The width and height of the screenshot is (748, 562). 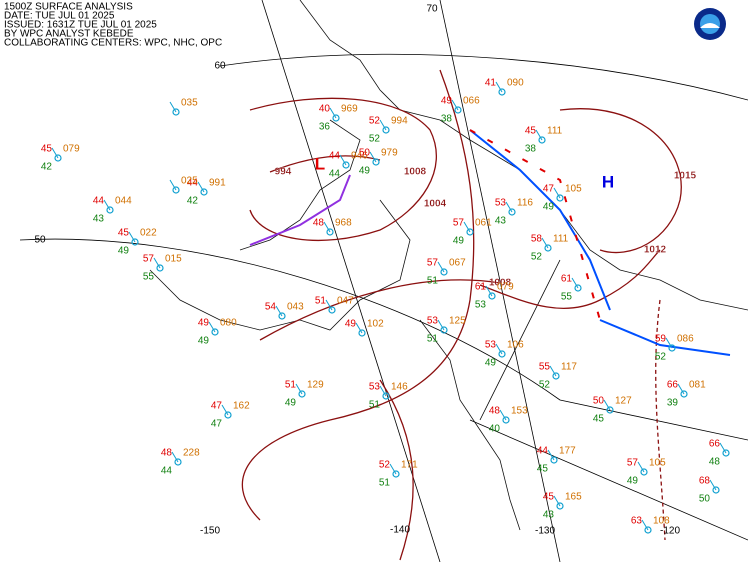 I want to click on temperature: 40, so click(x=325, y=109).